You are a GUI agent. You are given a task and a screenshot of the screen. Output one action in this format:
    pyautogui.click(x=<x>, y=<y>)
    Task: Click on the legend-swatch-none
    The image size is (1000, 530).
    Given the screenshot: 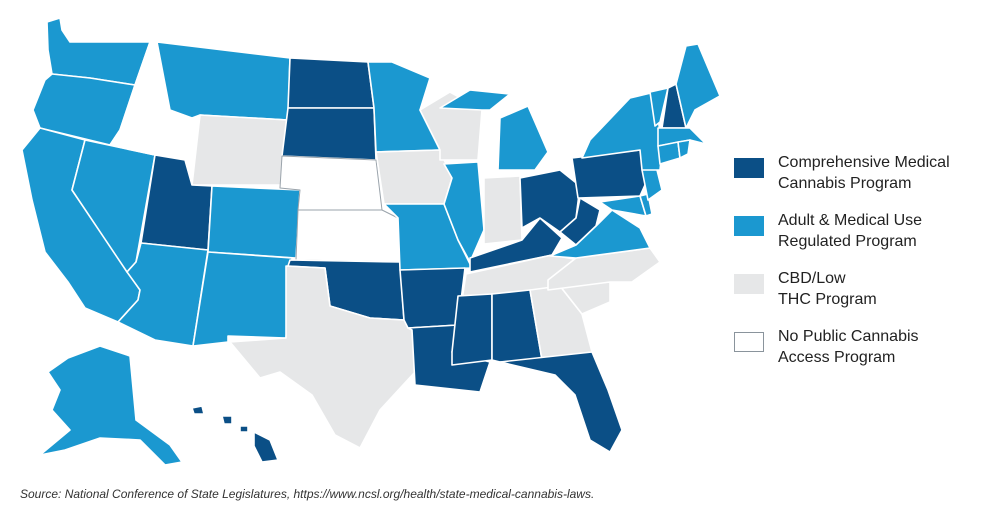 What is the action you would take?
    pyautogui.click(x=749, y=342)
    